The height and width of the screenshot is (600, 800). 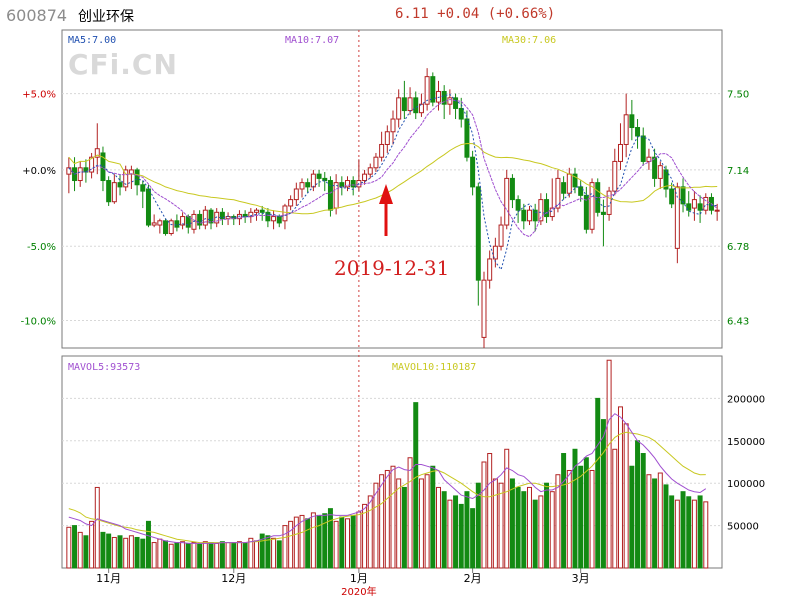 I want to click on watermark-logo: CFi.CN, so click(x=123, y=64).